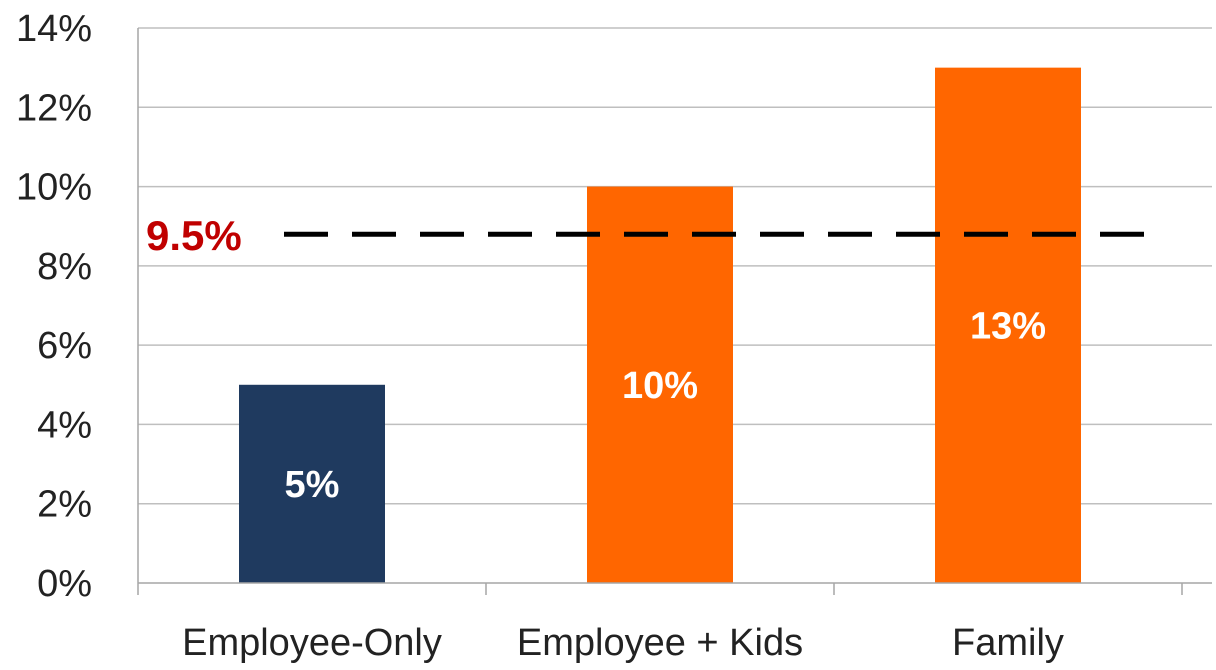 The image size is (1216, 670). What do you see at coordinates (64, 346) in the screenshot?
I see `y-tick-label: 6%` at bounding box center [64, 346].